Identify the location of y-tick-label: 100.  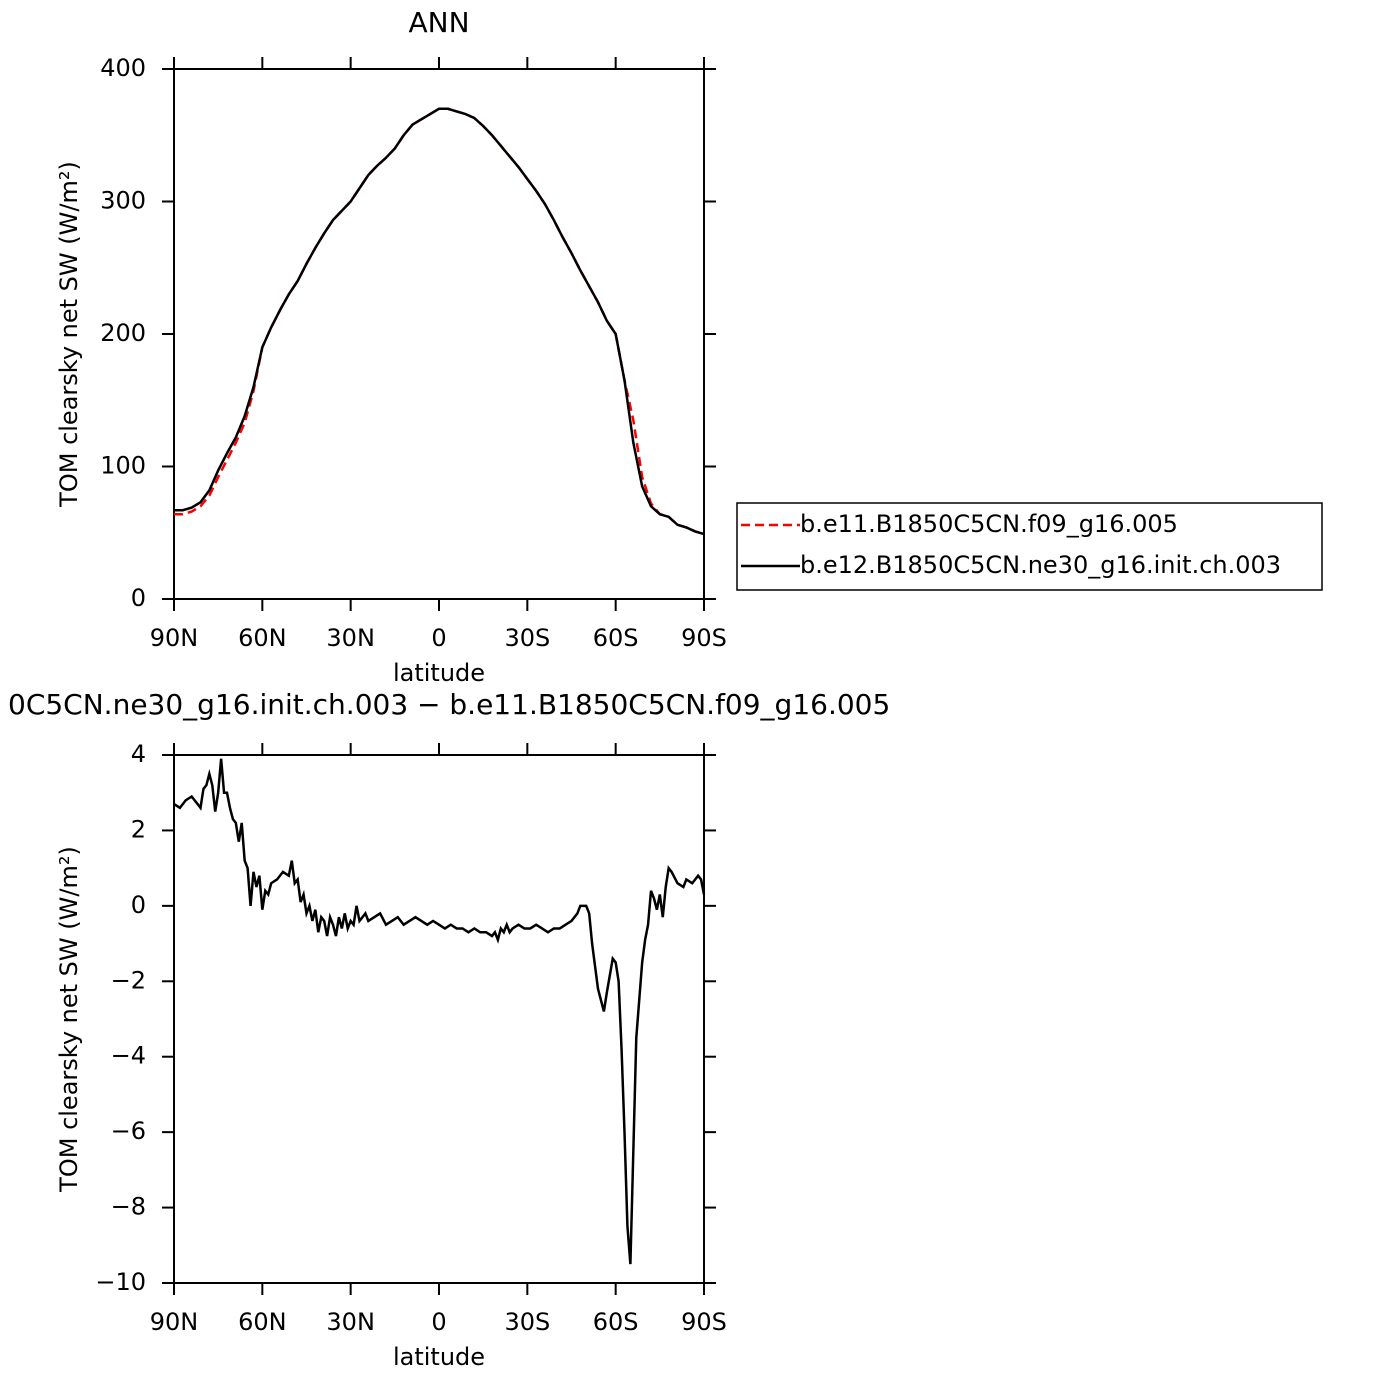
(123, 466).